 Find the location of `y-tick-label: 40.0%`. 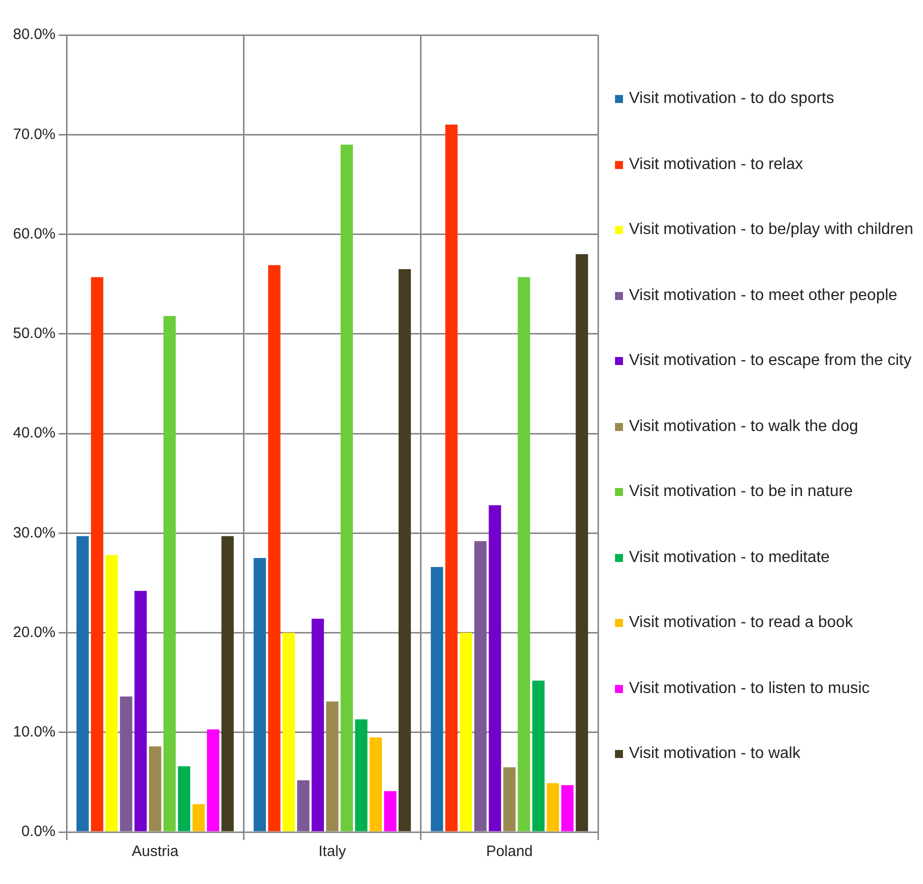

y-tick-label: 40.0% is located at coordinates (34, 433).